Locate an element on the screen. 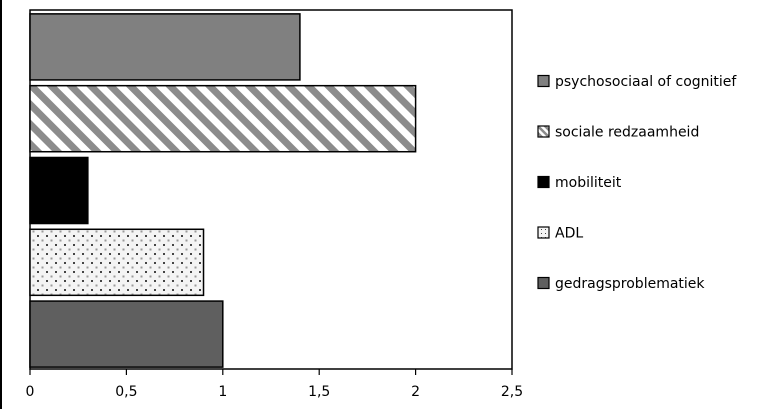 This screenshot has width=773, height=414. legend-label-gedragsproblematiek: gedragsproblematiek is located at coordinates (630, 284).